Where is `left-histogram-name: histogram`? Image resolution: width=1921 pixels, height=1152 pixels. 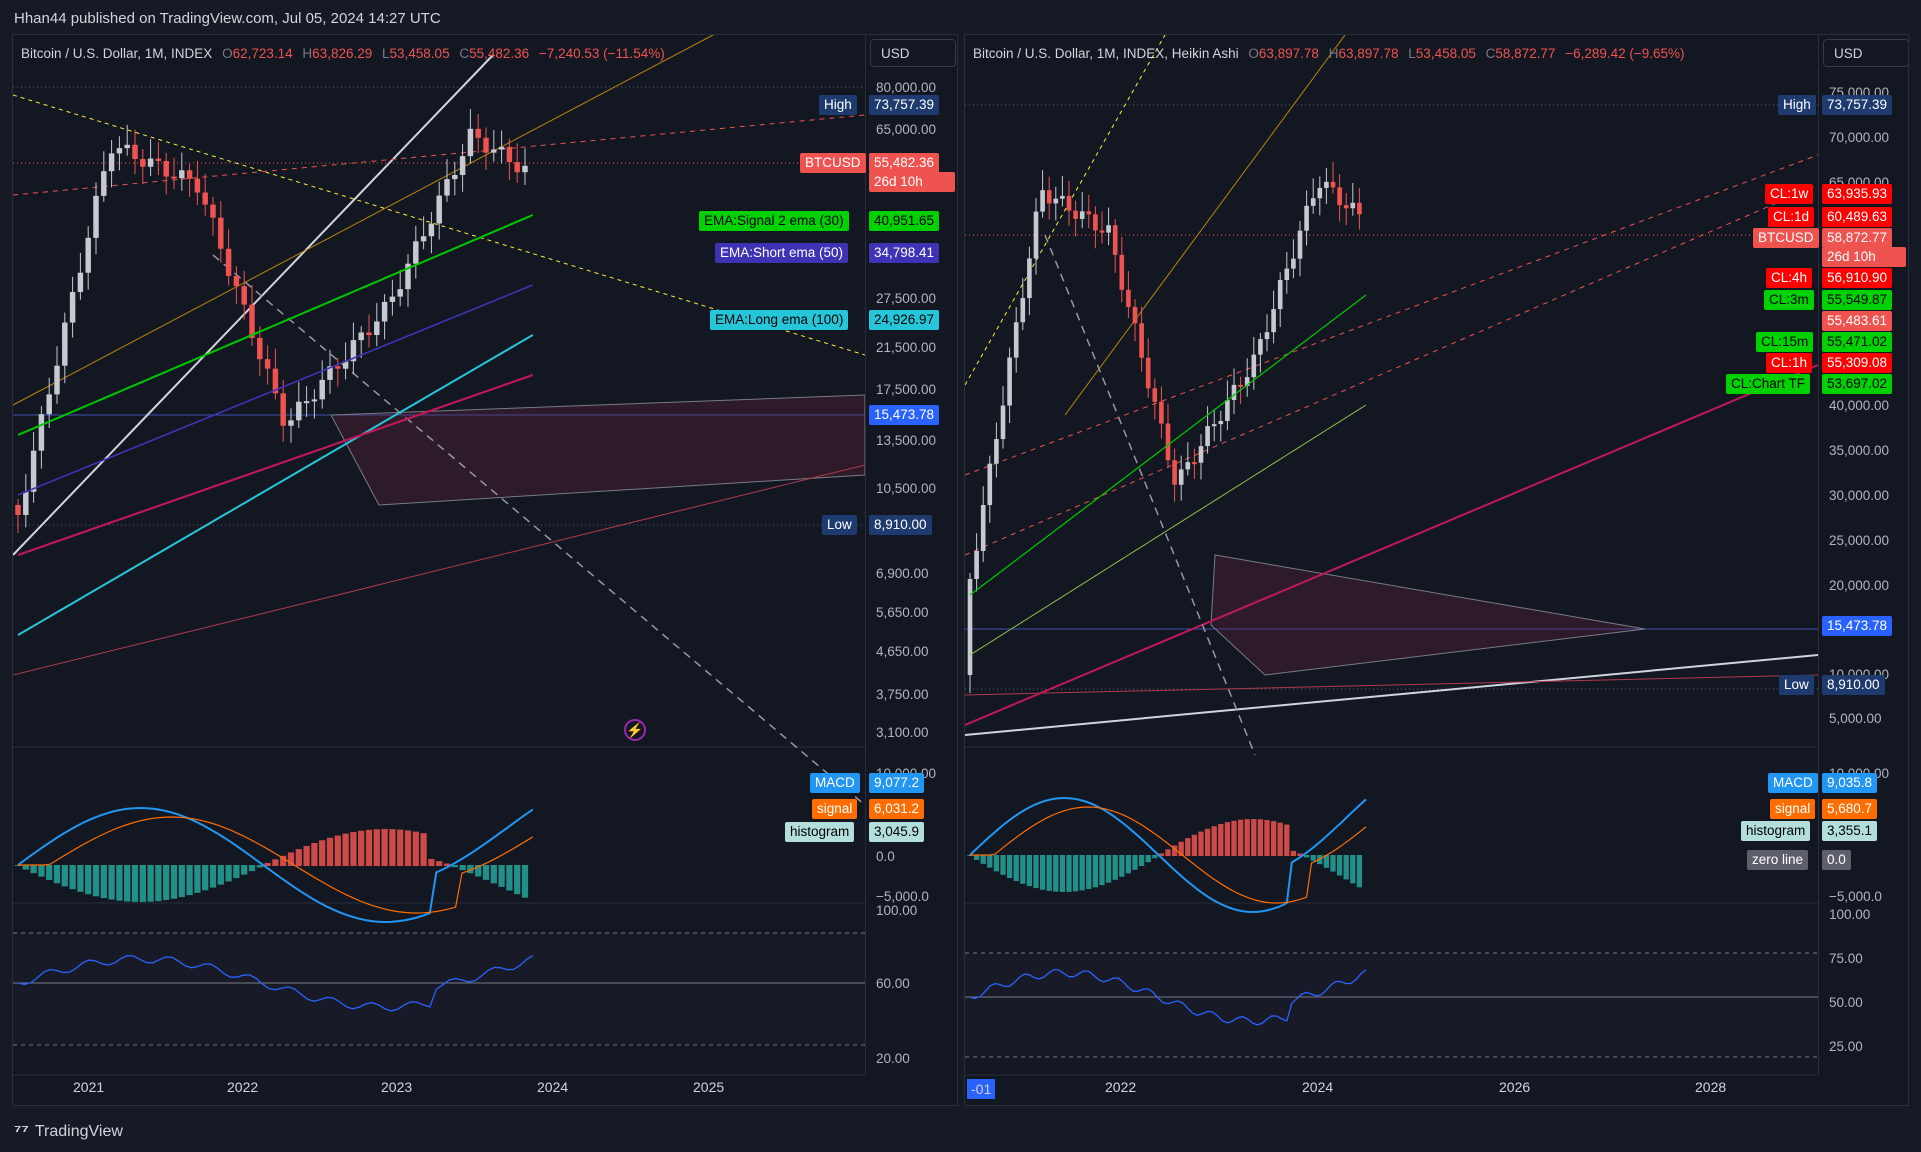
left-histogram-name: histogram is located at coordinates (820, 832).